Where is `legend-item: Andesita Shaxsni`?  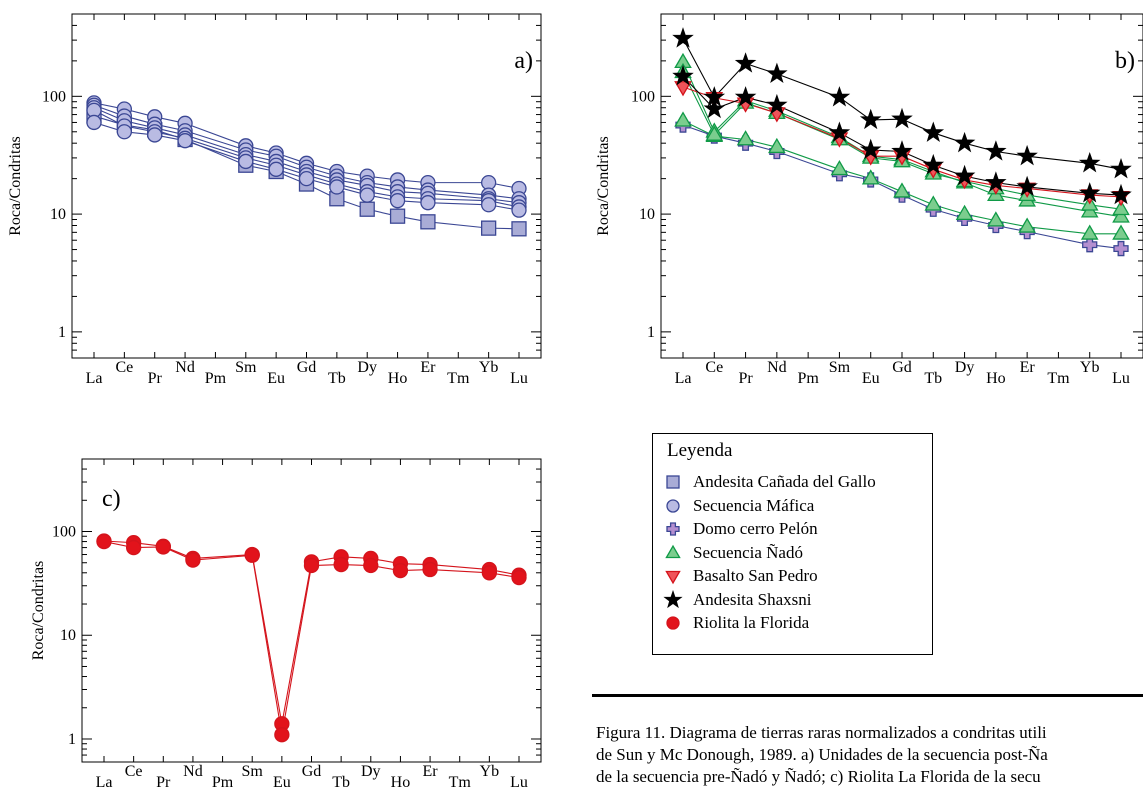 legend-item: Andesita Shaxsni is located at coordinates (737, 600).